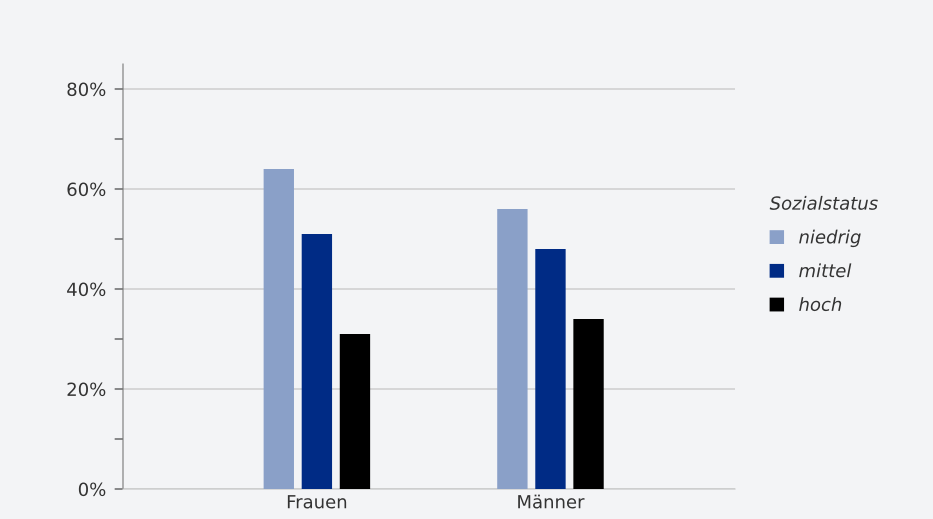  Describe the element at coordinates (830, 239) in the screenshot. I see `legend-label: niedrig` at that location.